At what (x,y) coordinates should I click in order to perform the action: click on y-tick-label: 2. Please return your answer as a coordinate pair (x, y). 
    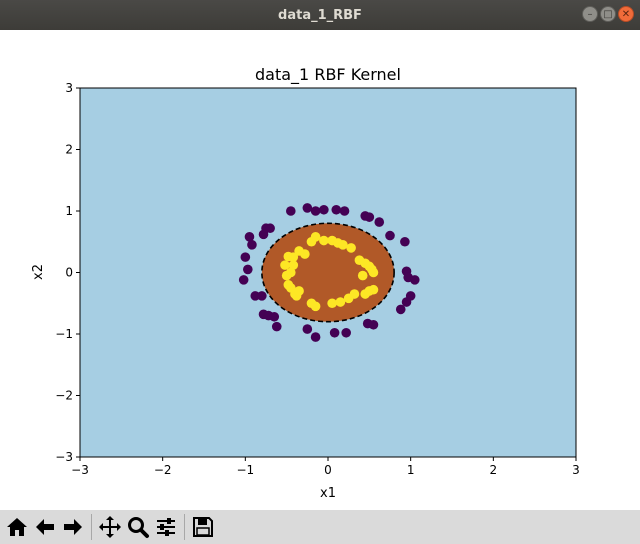
    Looking at the image, I should click on (69, 150).